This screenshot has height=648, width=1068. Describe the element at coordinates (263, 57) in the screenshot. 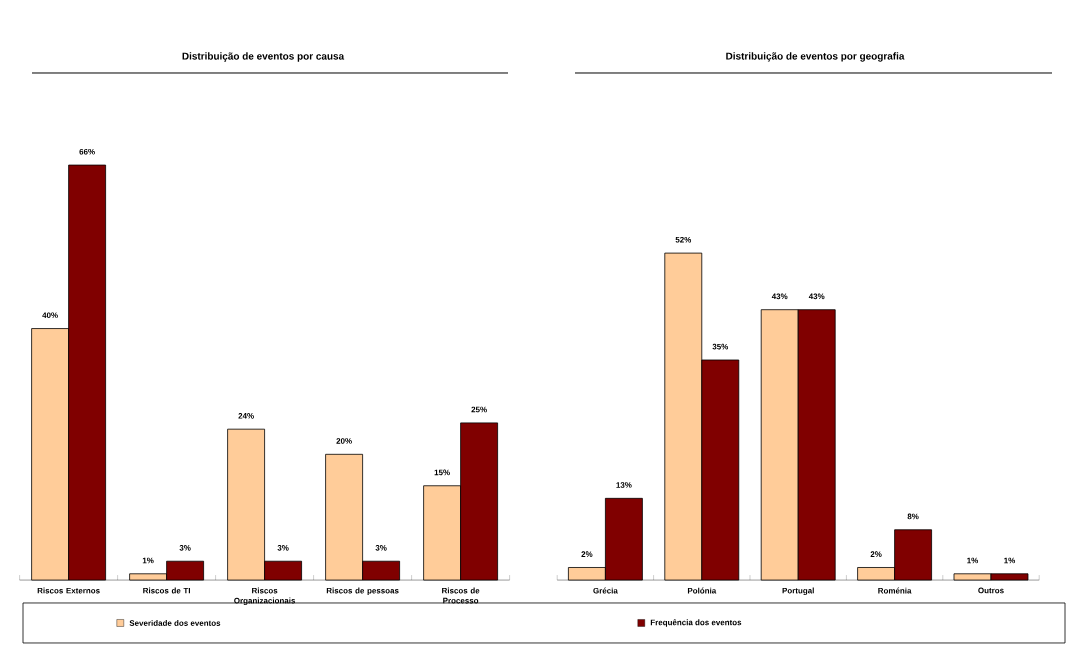

I see `chart-title: Distribuição de eventos por causa` at that location.